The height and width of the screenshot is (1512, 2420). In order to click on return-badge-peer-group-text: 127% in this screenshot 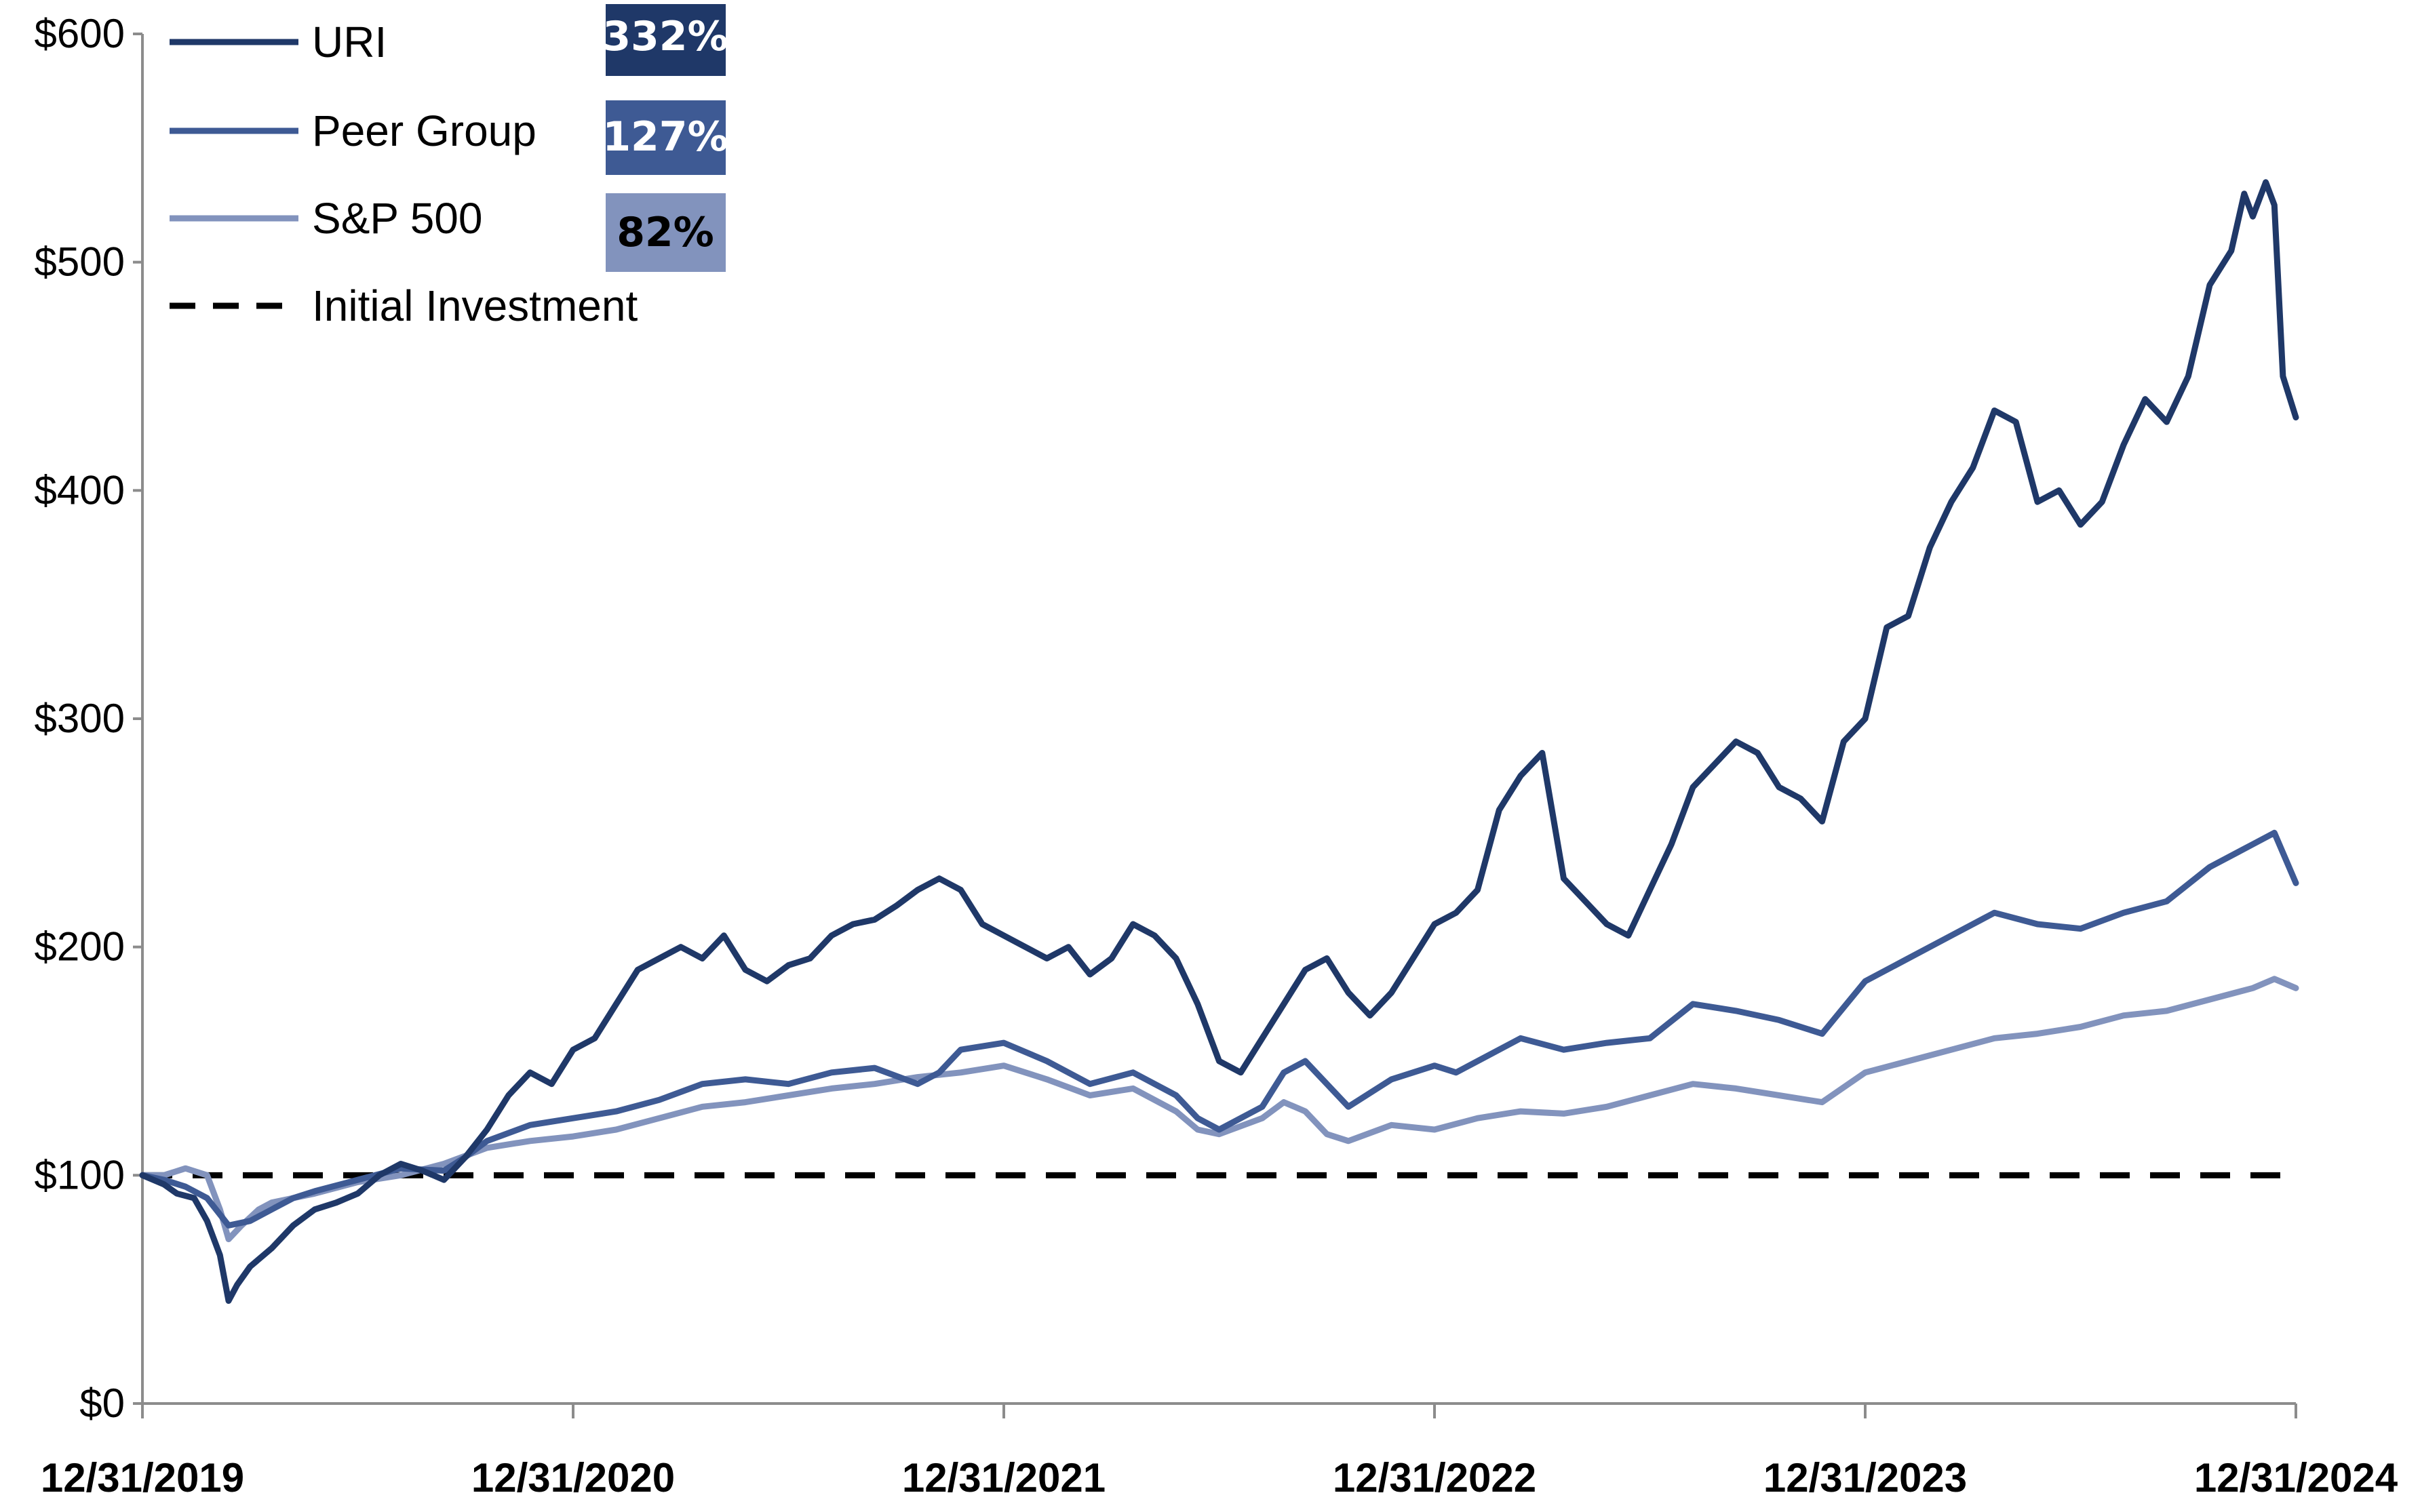, I will do `click(665, 137)`.